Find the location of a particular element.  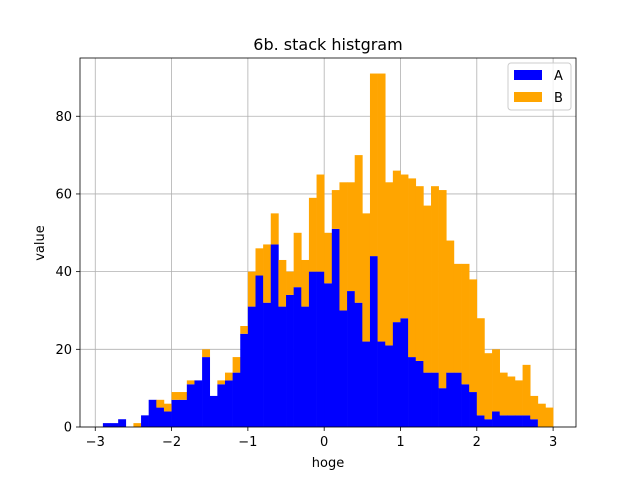

x-tick-label: −1 is located at coordinates (247, 442).